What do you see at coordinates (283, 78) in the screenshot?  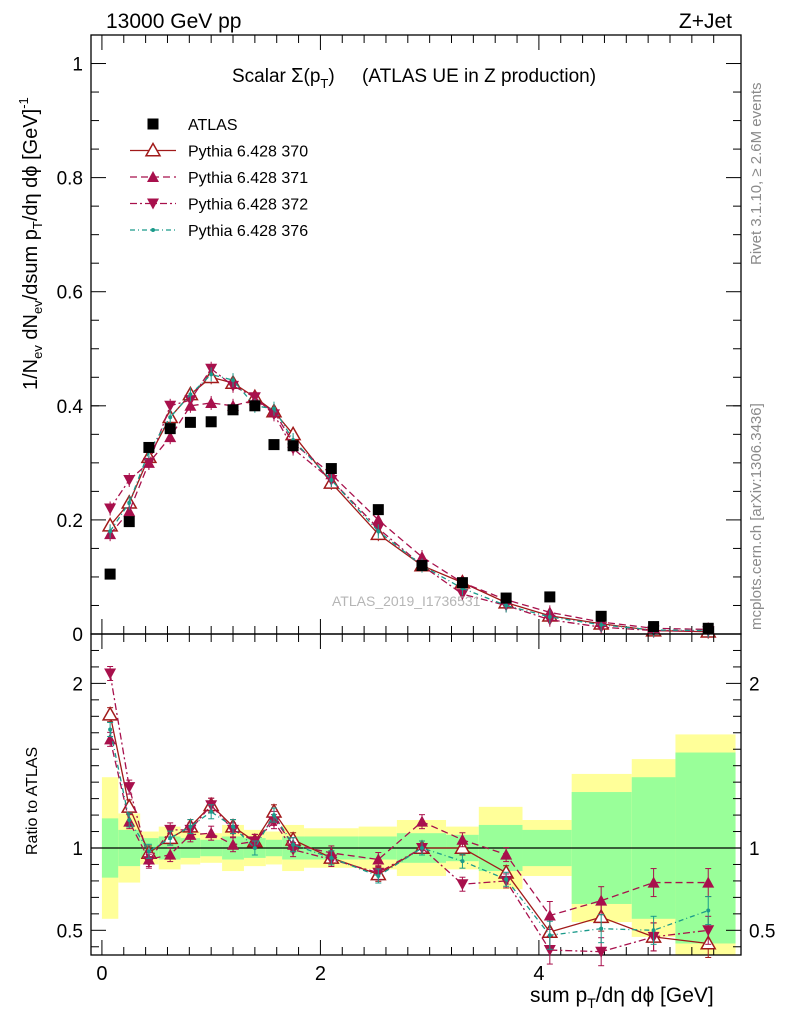 I see `svg-text: Scalar Σ(pT)` at bounding box center [283, 78].